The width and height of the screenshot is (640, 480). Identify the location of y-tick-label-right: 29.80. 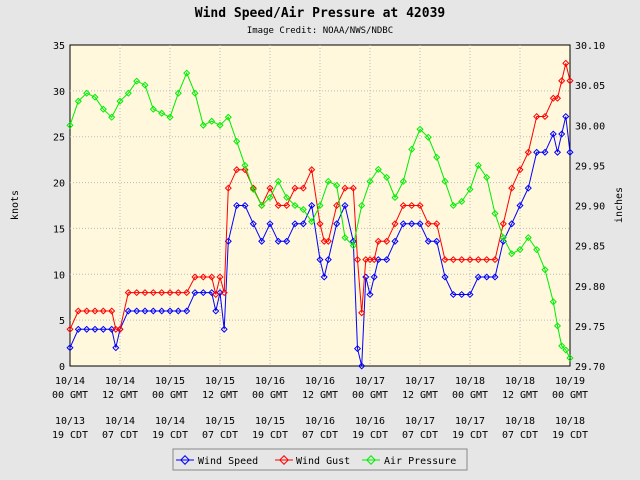
(590, 287).